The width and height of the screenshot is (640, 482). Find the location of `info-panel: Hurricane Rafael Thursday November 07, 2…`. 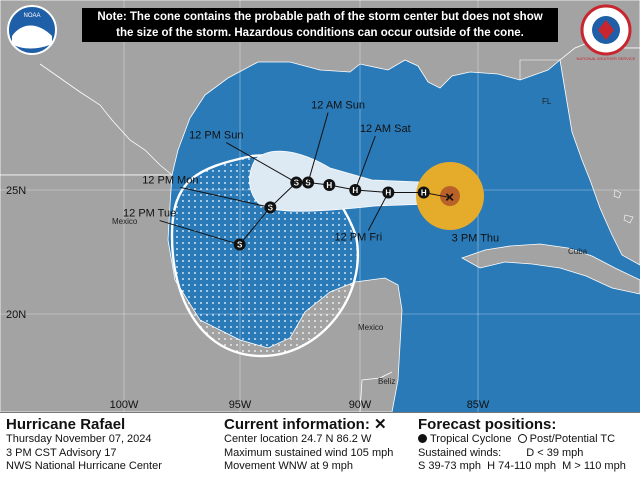

info-panel: Hurricane Rafael Thursday November 07, 2… is located at coordinates (320, 447).